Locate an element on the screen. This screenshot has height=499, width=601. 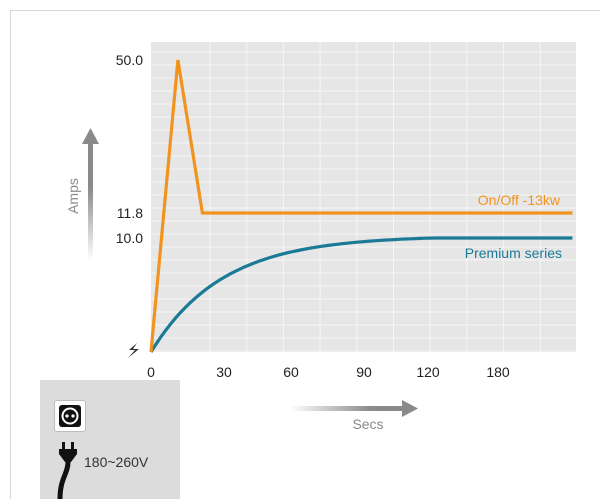
x-tick-label: 120 is located at coordinates (428, 372).